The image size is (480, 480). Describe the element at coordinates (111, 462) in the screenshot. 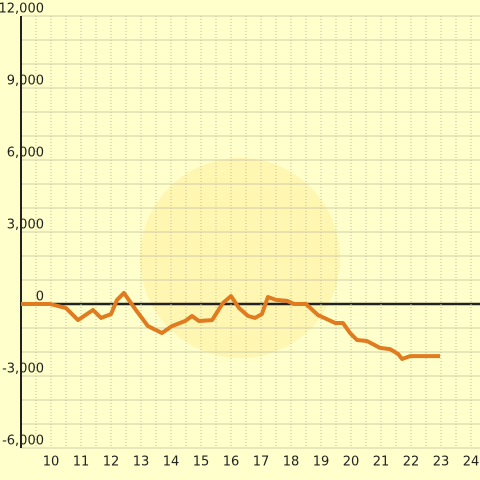

I see `x-tick-label: 12` at that location.